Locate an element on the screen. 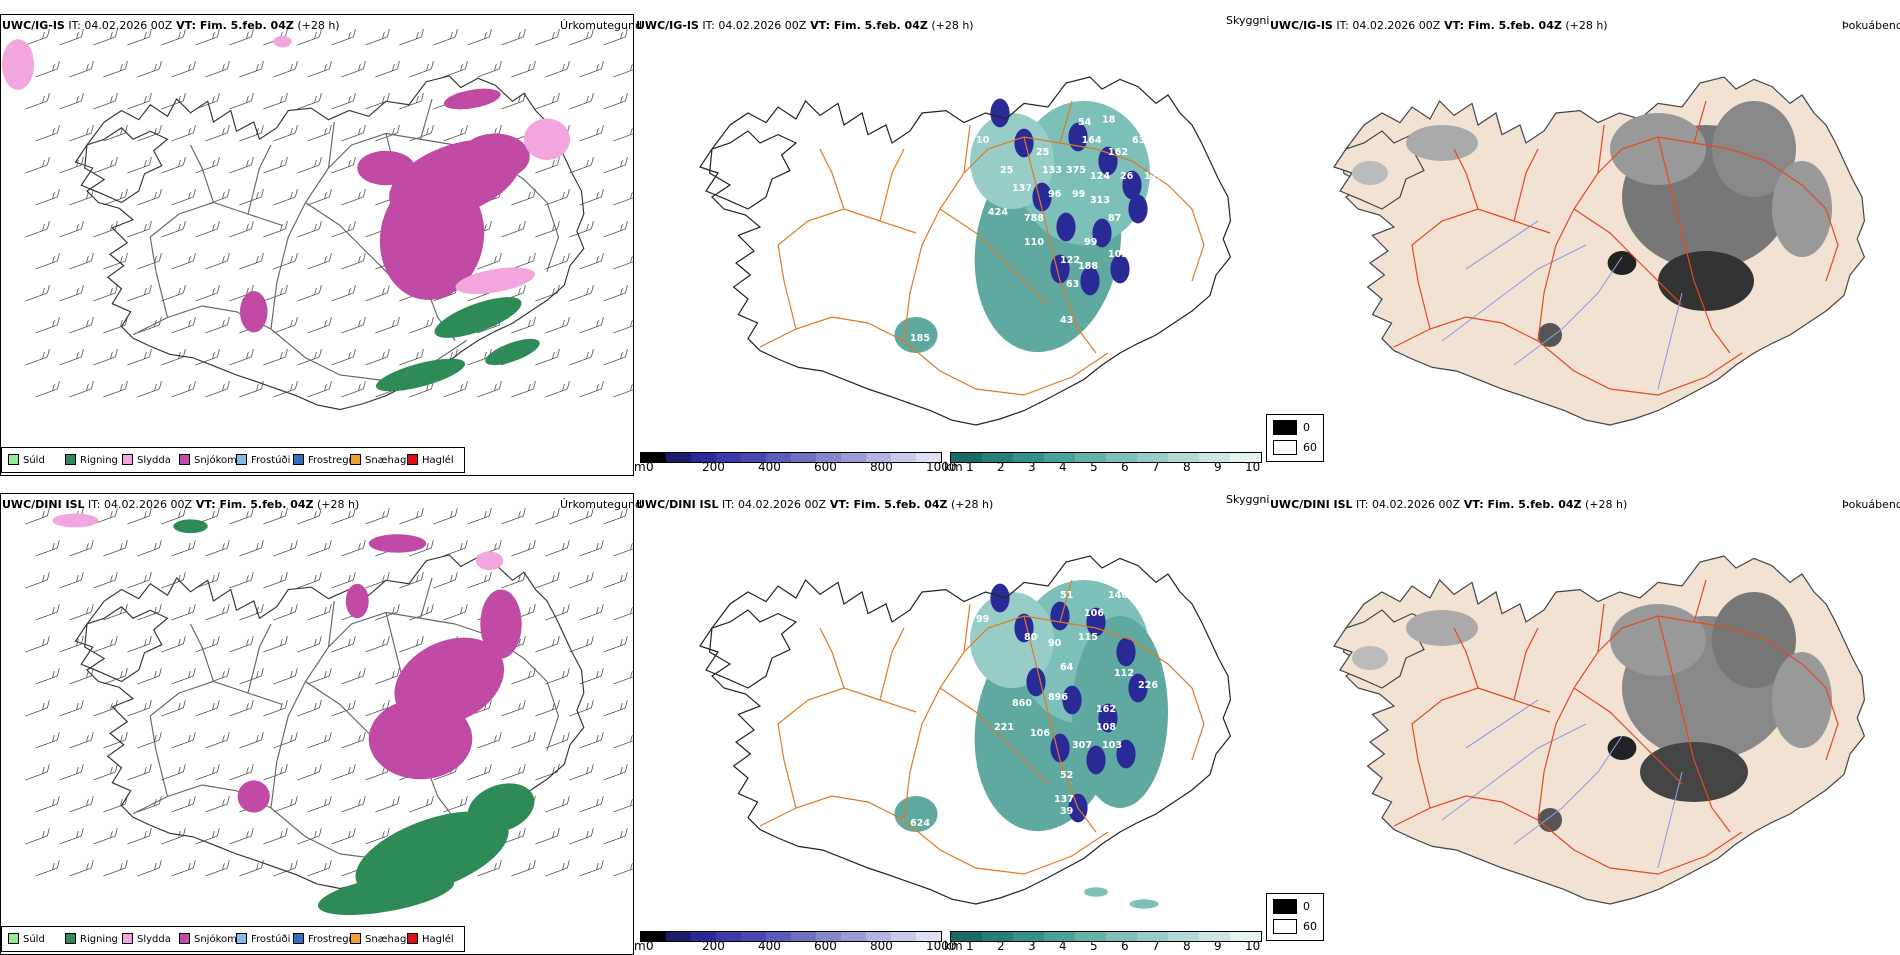 This screenshot has height=955, width=1900. road-network is located at coordinates (982, 248).